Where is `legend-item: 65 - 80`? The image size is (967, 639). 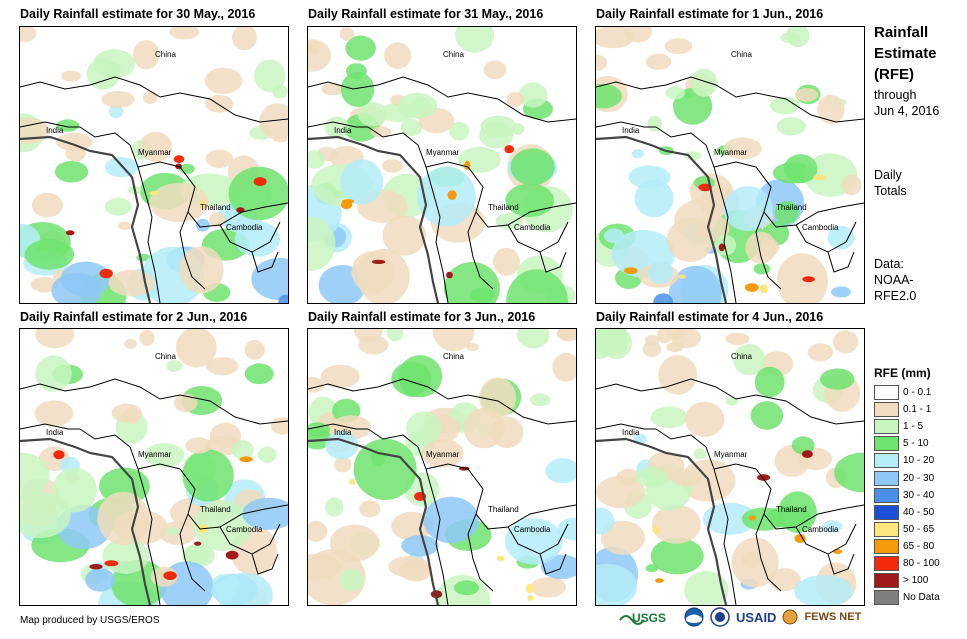
legend-item: 65 - 80 is located at coordinates (907, 546).